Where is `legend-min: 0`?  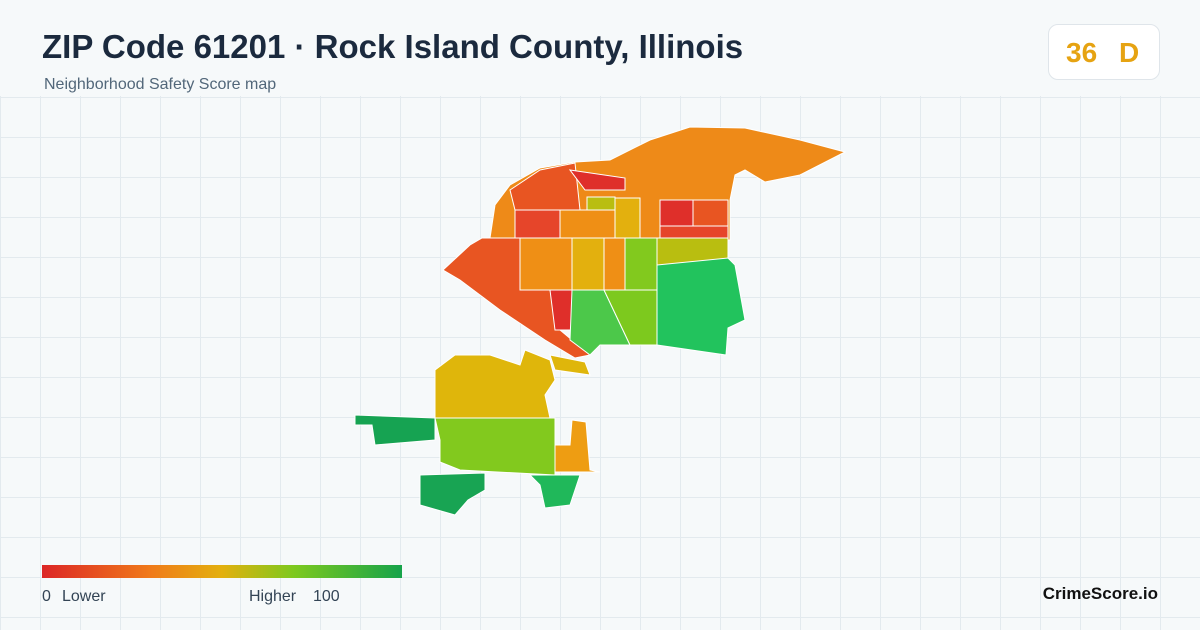 legend-min: 0 is located at coordinates (46, 596).